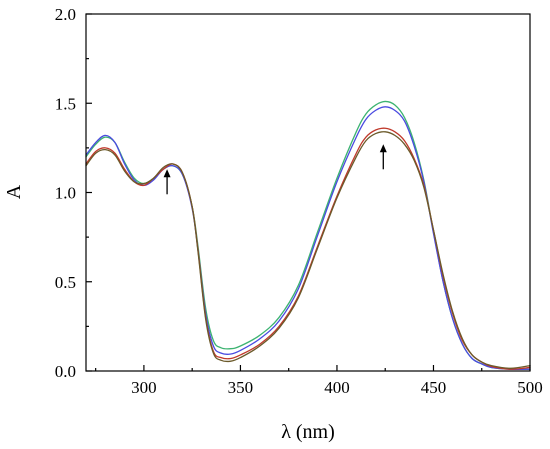  Describe the element at coordinates (241, 387) in the screenshot. I see `x-tick-label: 350` at that location.